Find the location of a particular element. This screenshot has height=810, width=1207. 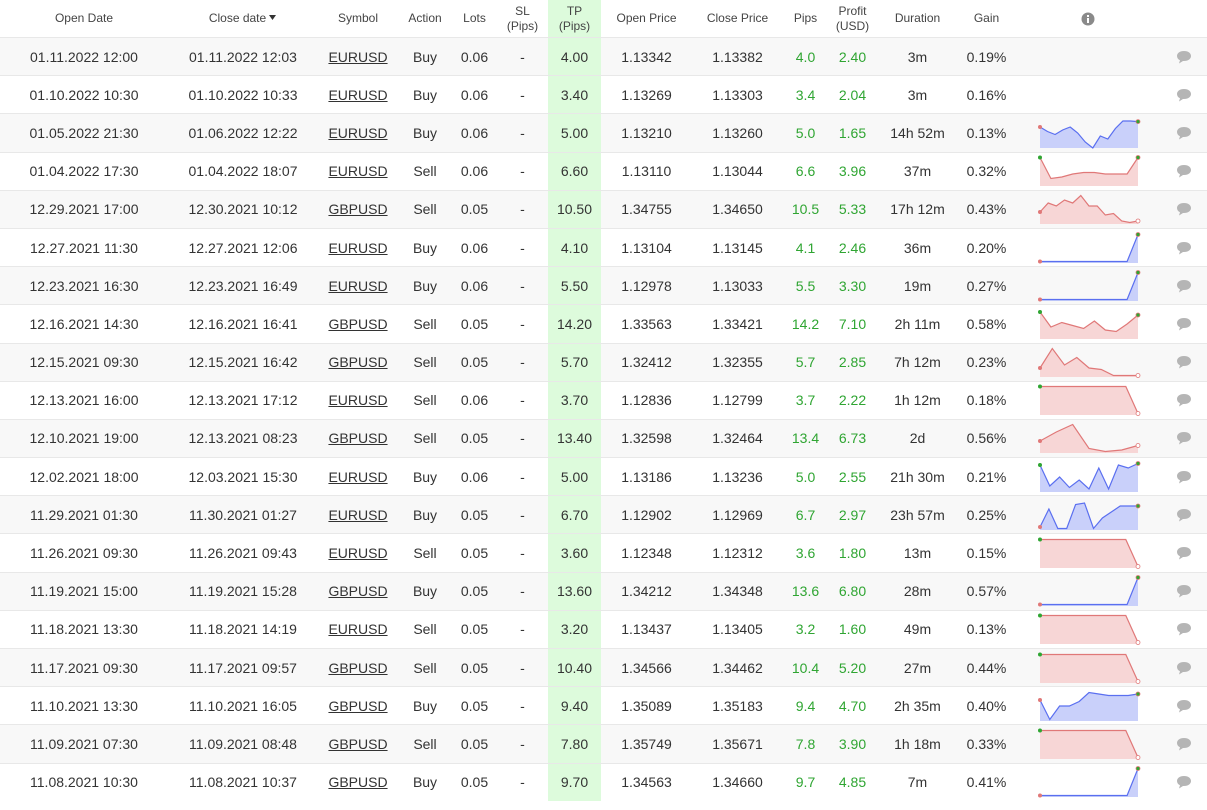

sparkline is located at coordinates (1089, 285).